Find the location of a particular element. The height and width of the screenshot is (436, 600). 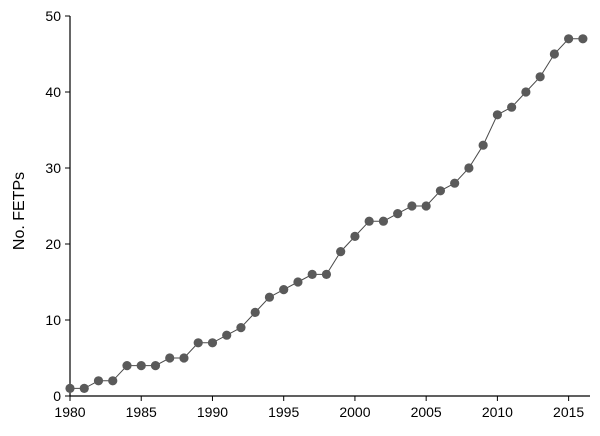

x-tick-label: 2005 is located at coordinates (426, 412).